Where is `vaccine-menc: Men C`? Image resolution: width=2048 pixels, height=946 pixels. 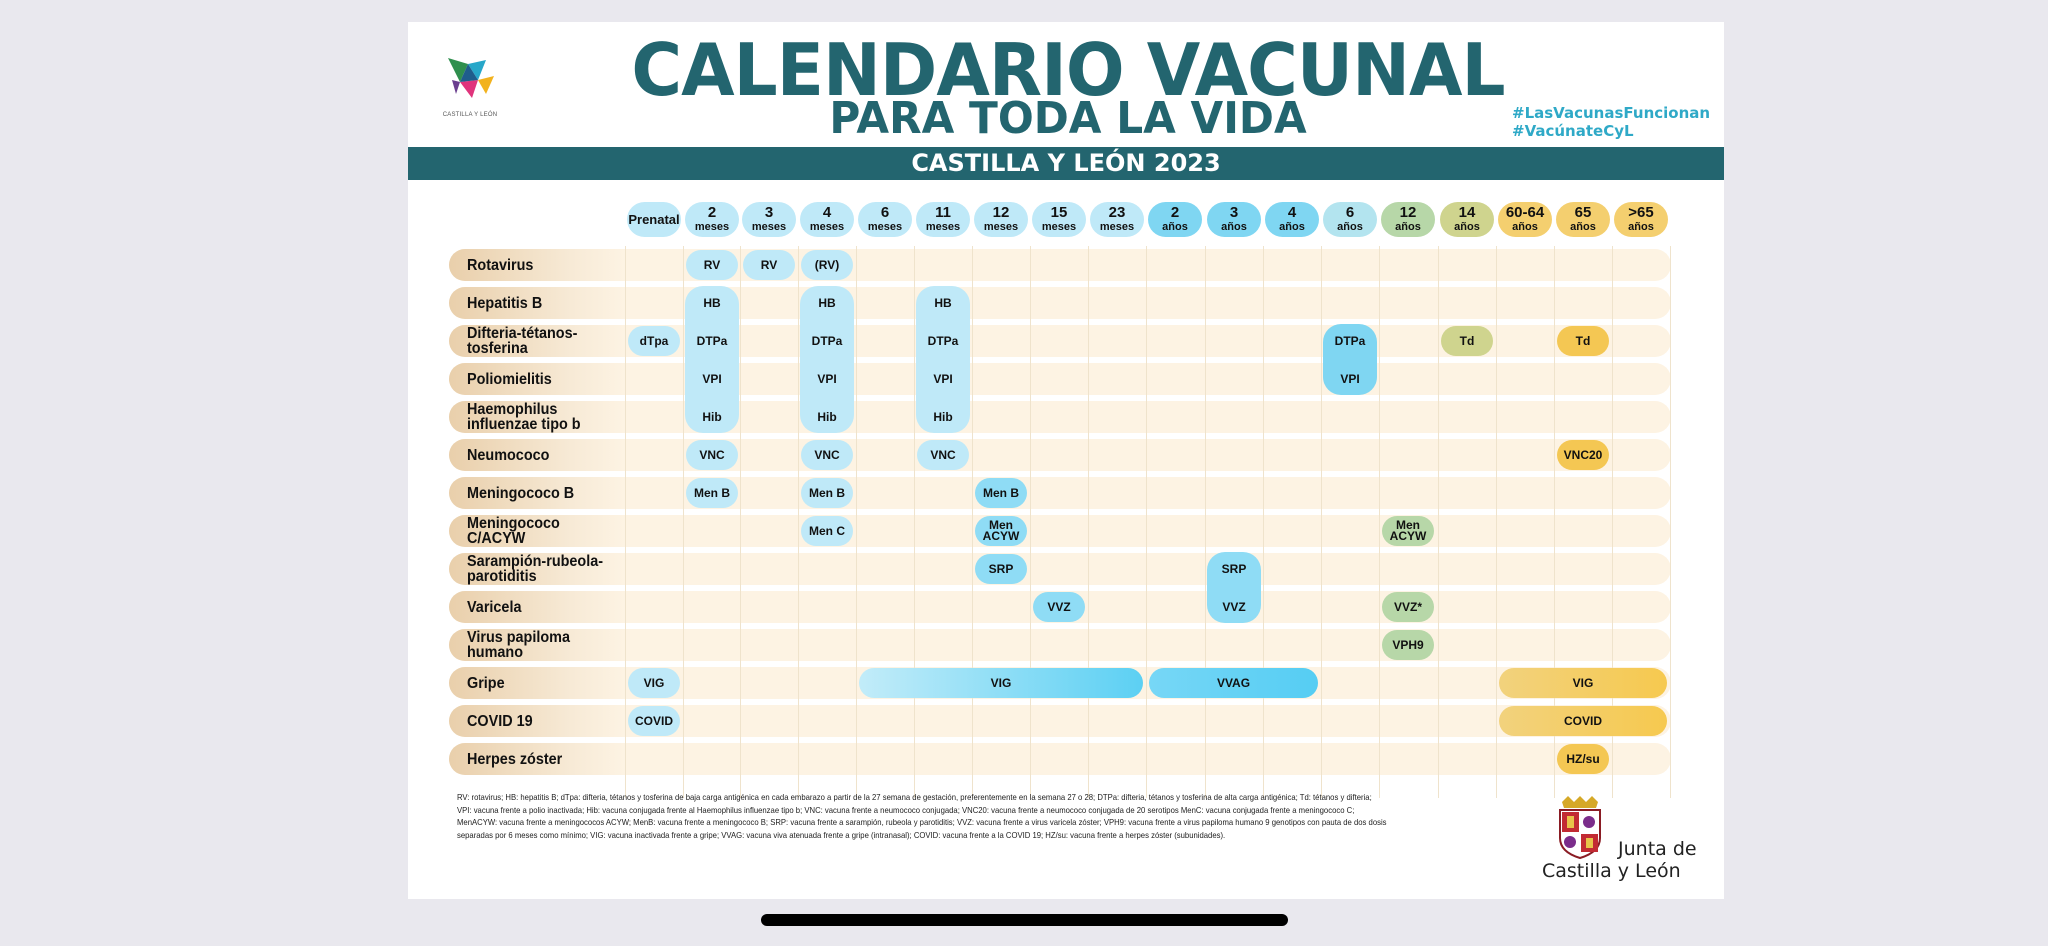
vaccine-menc: Men C is located at coordinates (827, 531).